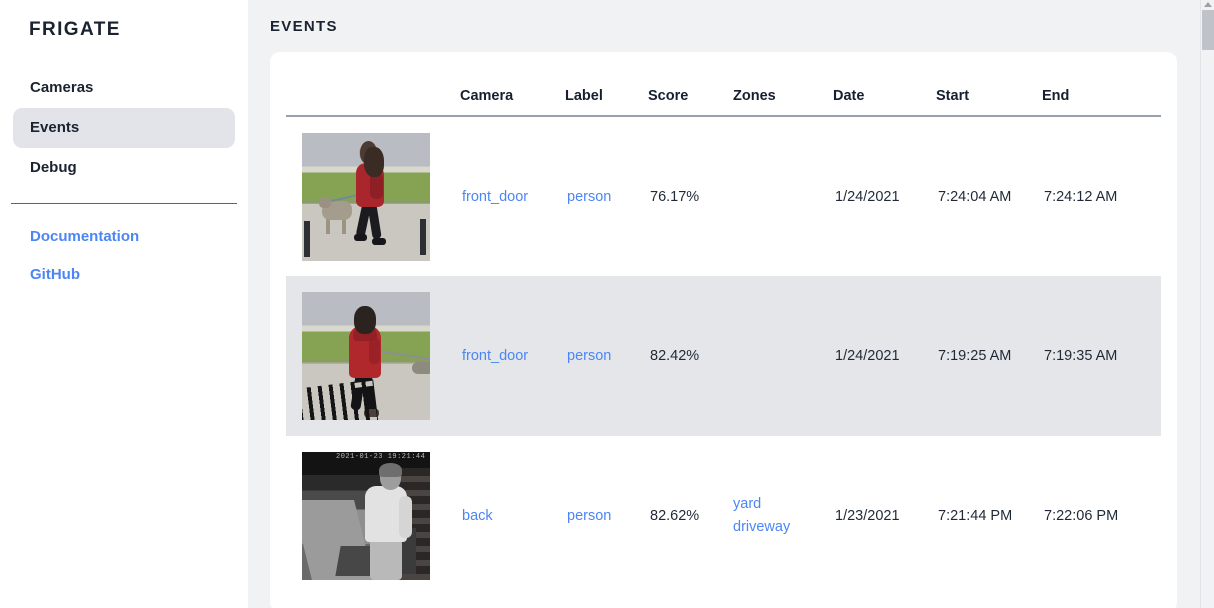  I want to click on event-thumbnail-image: 2021-01-23 19:21:44, so click(366, 516).